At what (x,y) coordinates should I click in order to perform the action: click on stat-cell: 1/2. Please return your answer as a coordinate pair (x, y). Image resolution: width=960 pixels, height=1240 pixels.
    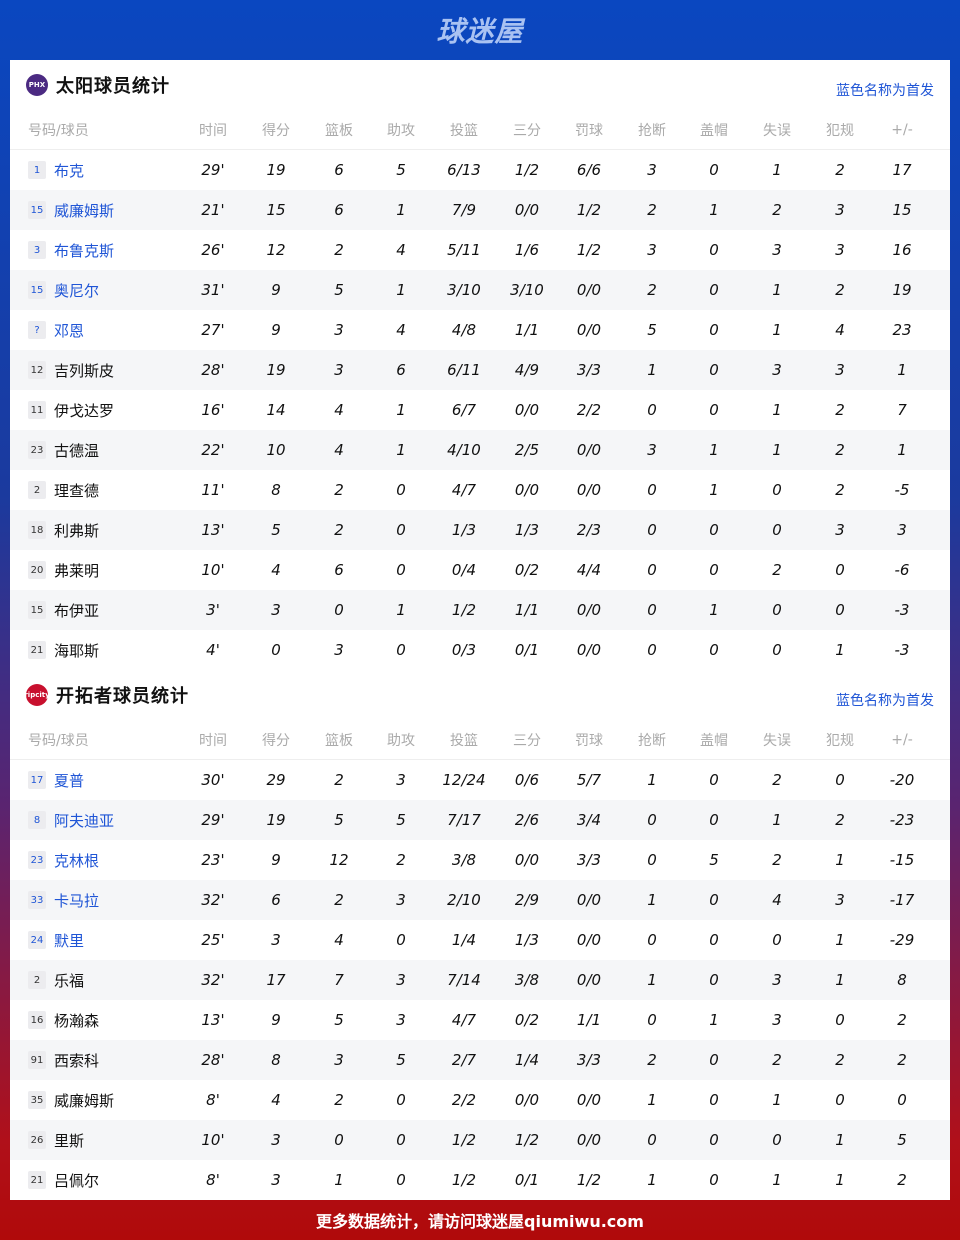
    Looking at the image, I should click on (527, 170).